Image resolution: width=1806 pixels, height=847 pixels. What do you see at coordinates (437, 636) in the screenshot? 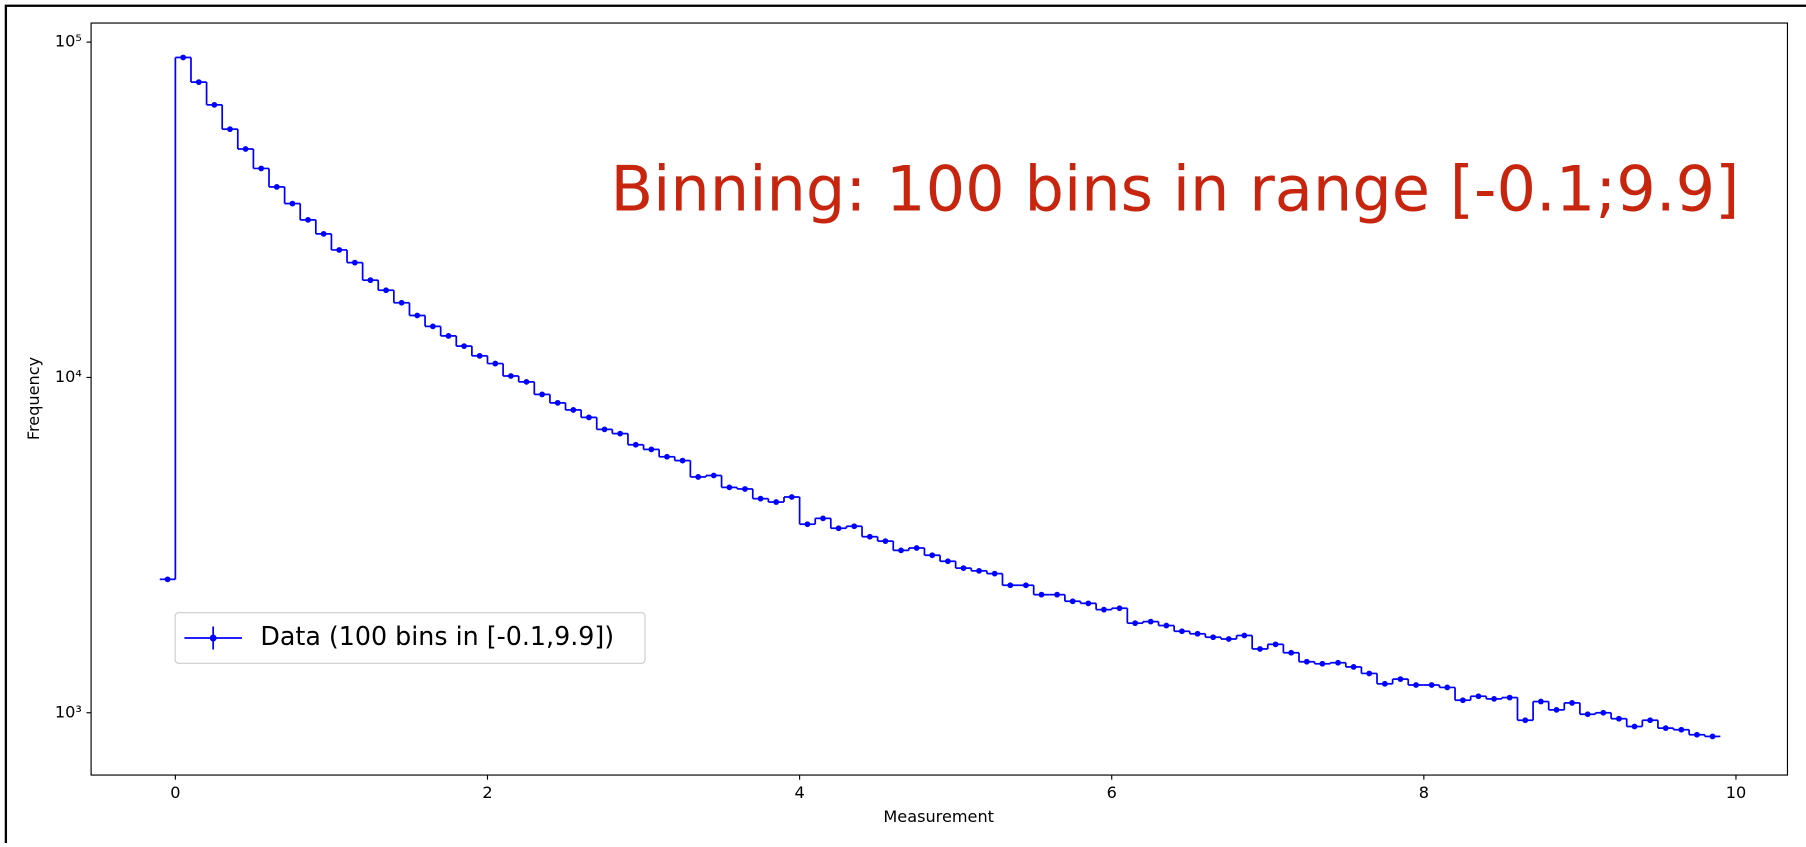
I see `legend-label: Data (100 bins in [-0.1,9.9])` at bounding box center [437, 636].